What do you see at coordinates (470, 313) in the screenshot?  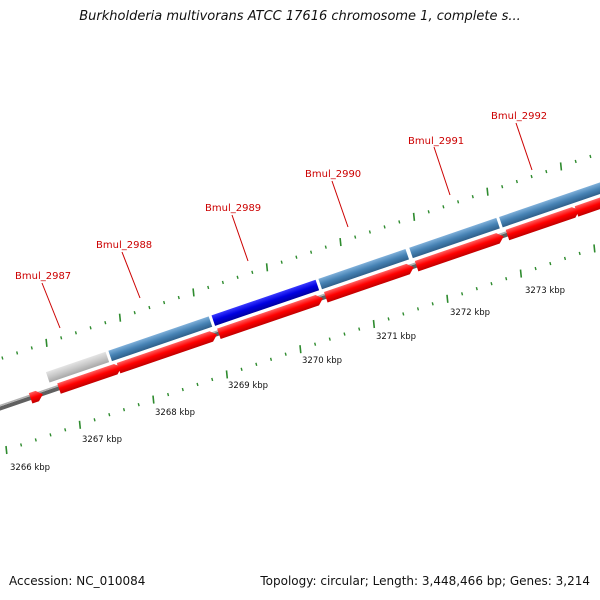 I see `axis-tick-label: 3272 kbp` at bounding box center [470, 313].